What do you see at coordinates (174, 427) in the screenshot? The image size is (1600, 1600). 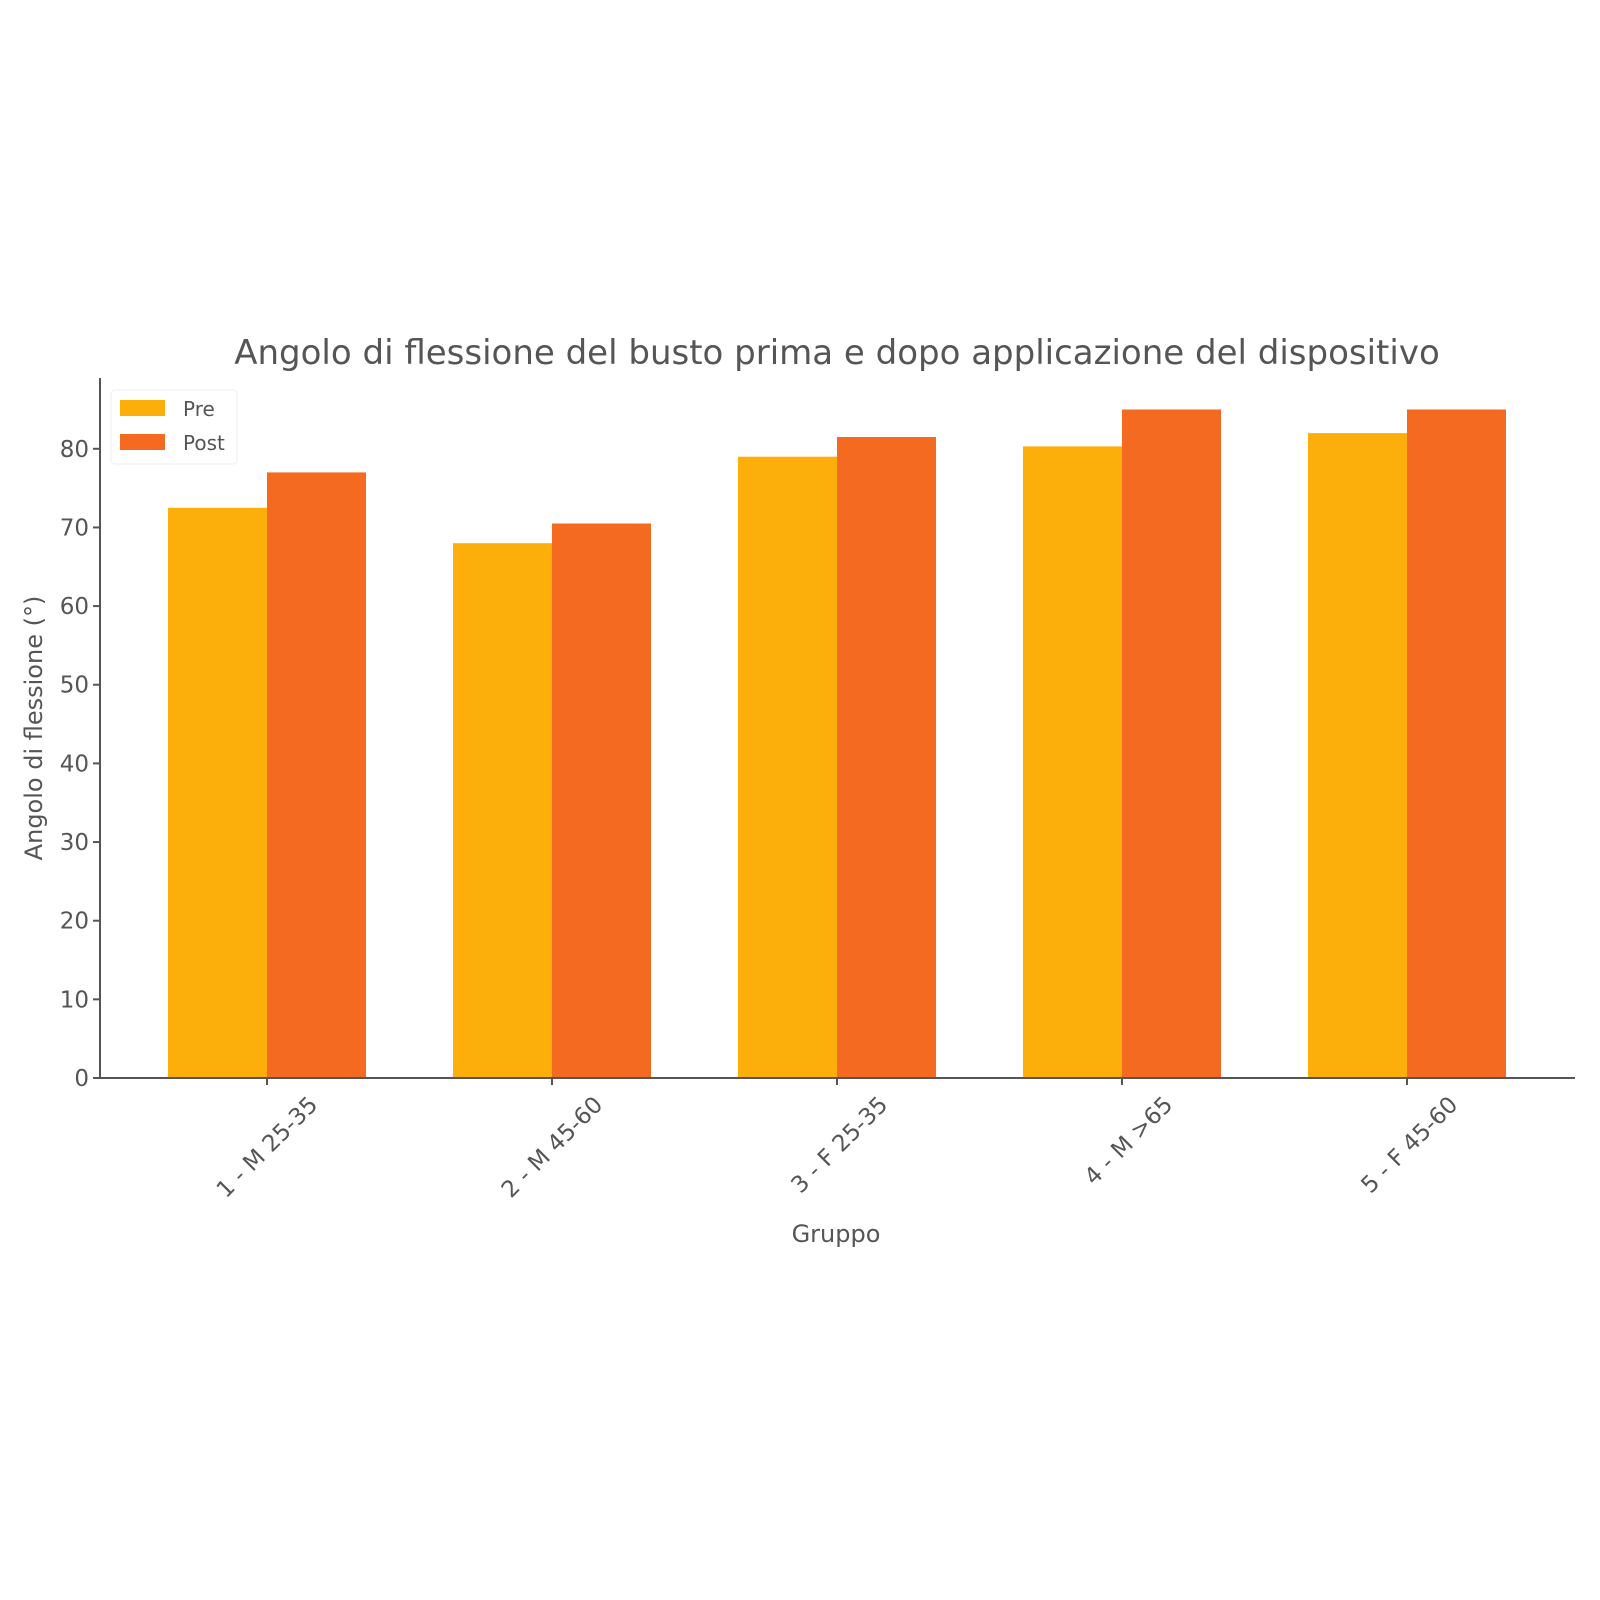 I see `legend: Pre Post` at bounding box center [174, 427].